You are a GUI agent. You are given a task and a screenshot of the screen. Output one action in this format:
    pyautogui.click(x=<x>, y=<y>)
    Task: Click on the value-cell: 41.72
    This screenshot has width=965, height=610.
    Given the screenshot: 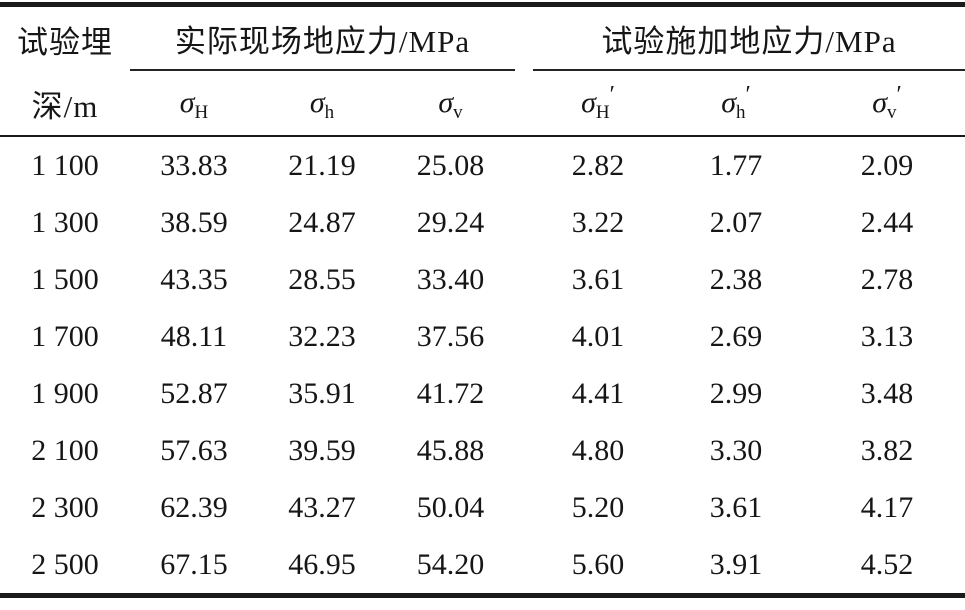 What is the action you would take?
    pyautogui.click(x=450, y=393)
    